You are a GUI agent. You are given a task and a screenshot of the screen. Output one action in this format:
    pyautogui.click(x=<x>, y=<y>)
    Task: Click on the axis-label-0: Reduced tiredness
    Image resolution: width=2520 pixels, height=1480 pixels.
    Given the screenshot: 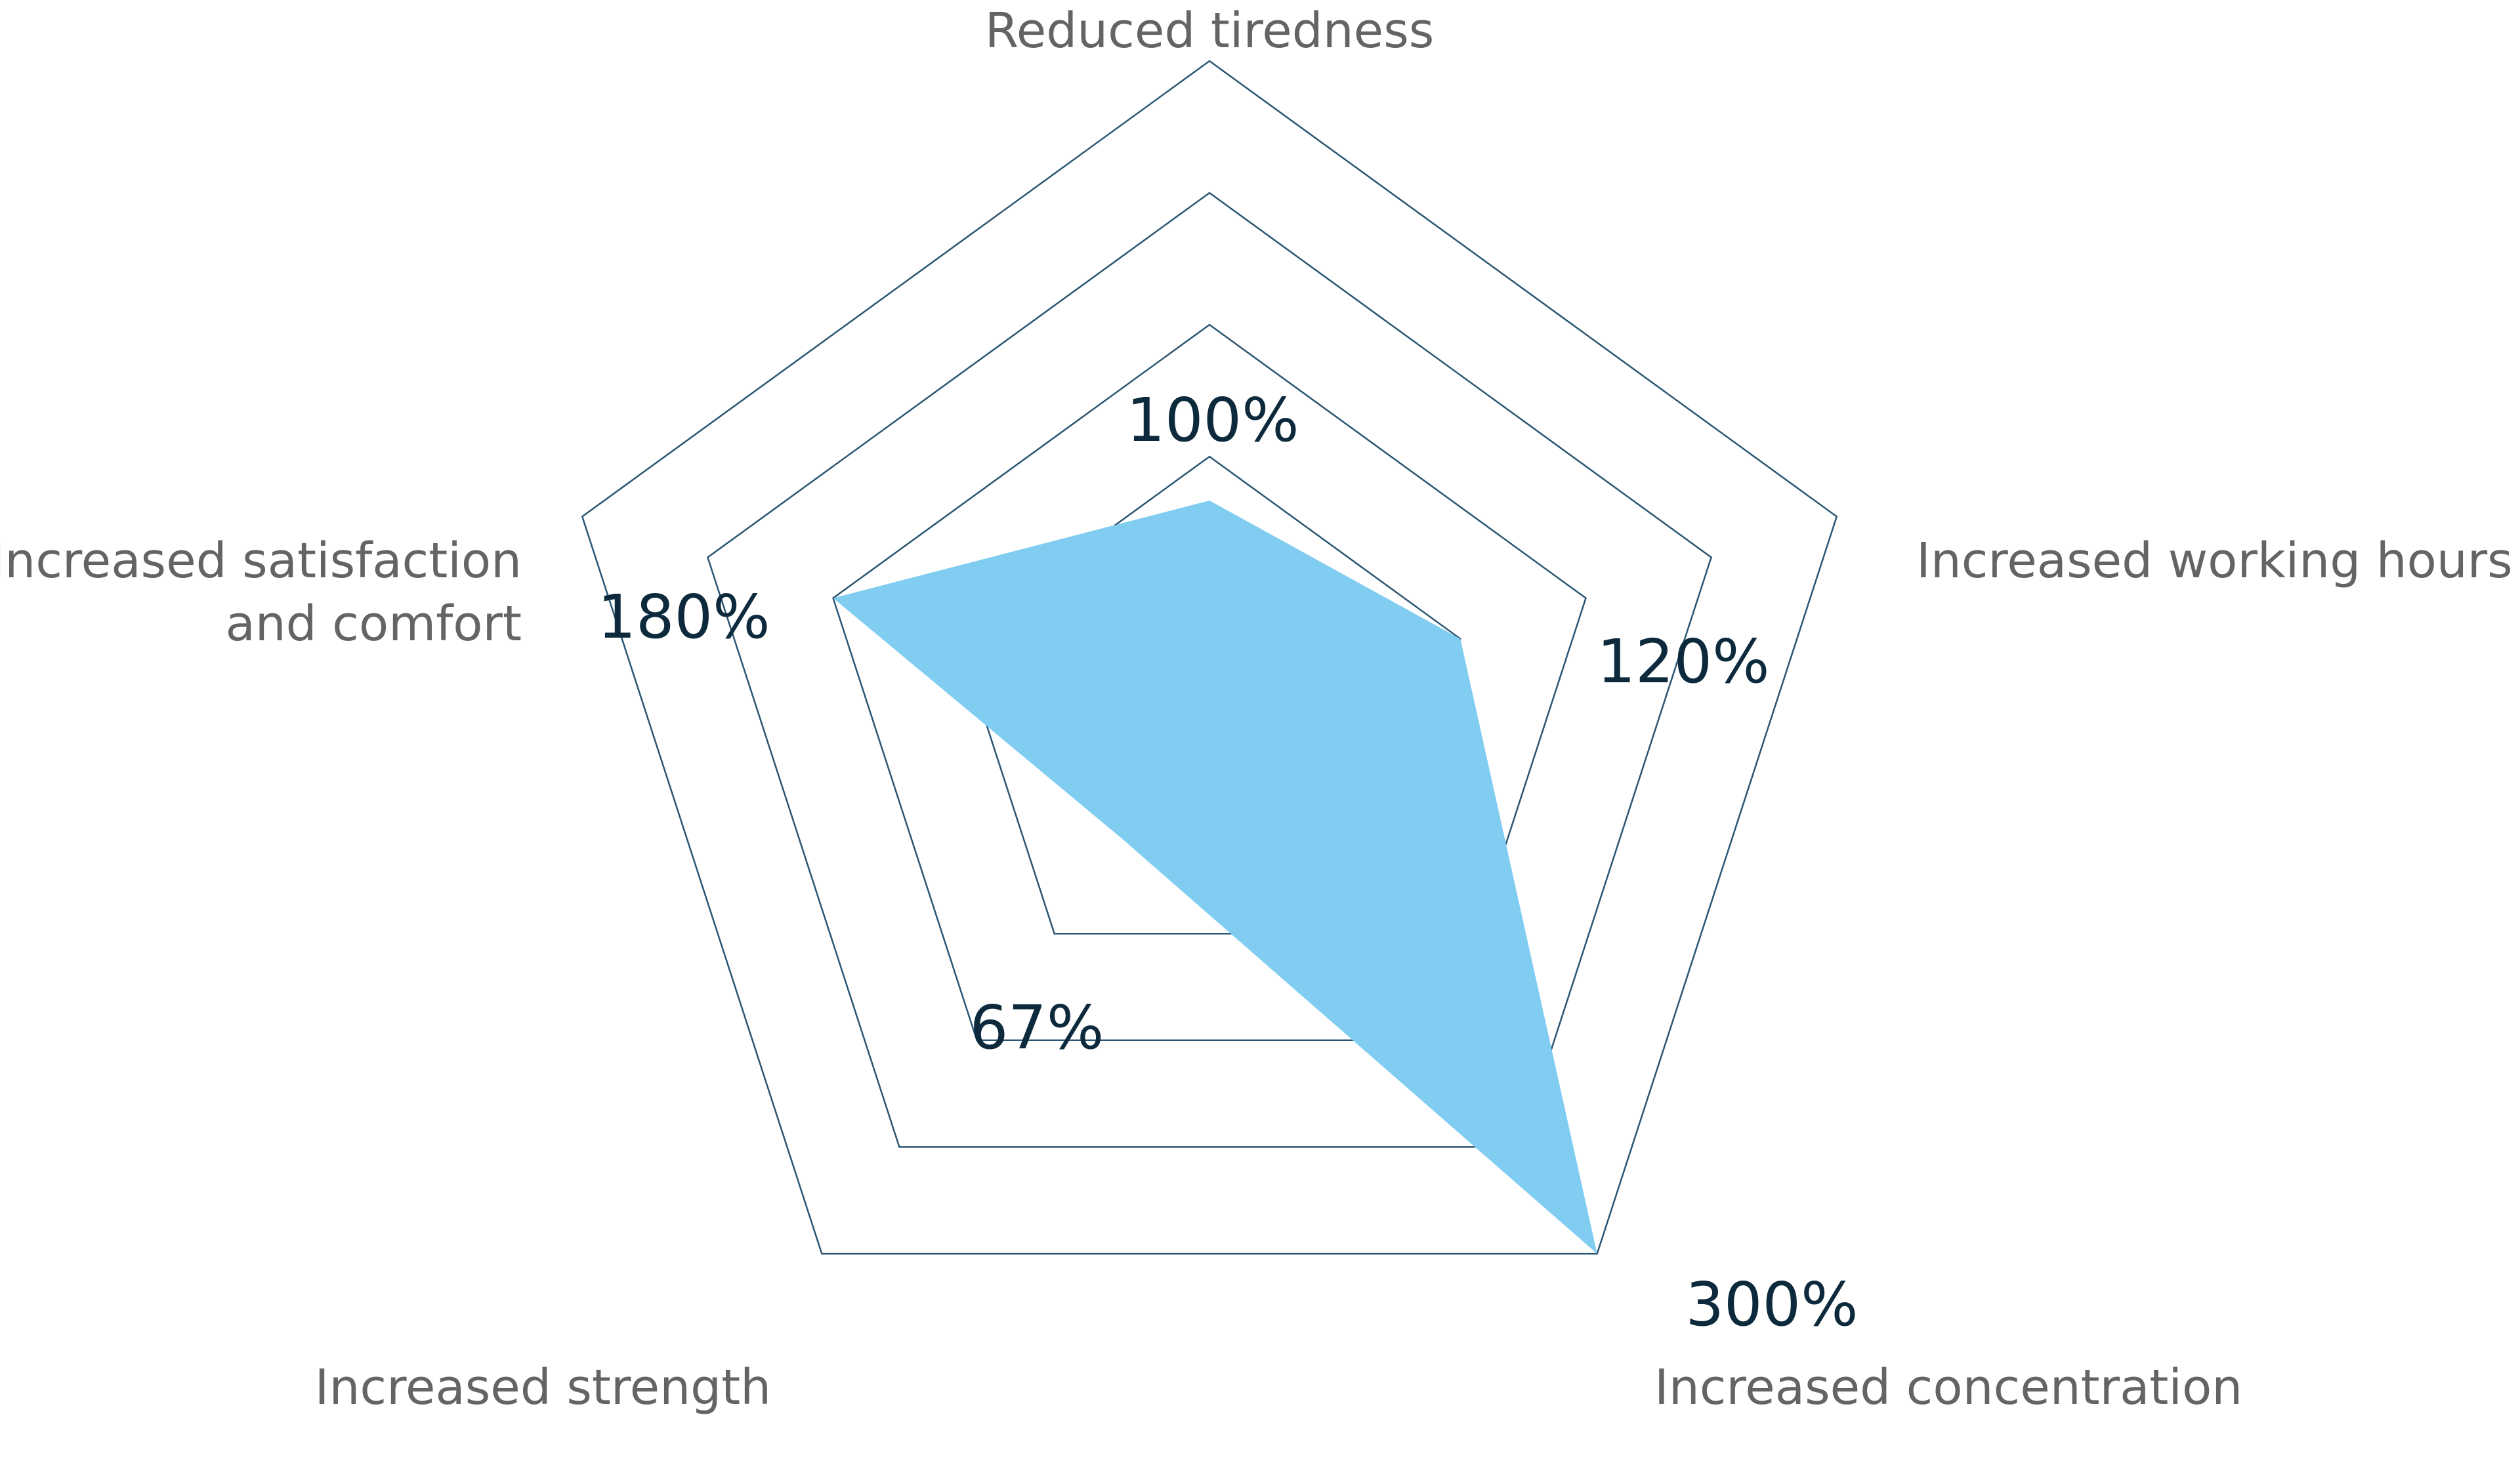 What is the action you would take?
    pyautogui.click(x=1210, y=31)
    